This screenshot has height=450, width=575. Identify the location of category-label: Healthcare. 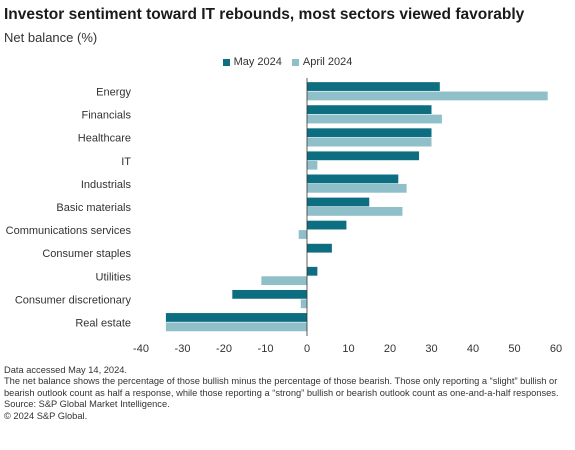
(104, 139).